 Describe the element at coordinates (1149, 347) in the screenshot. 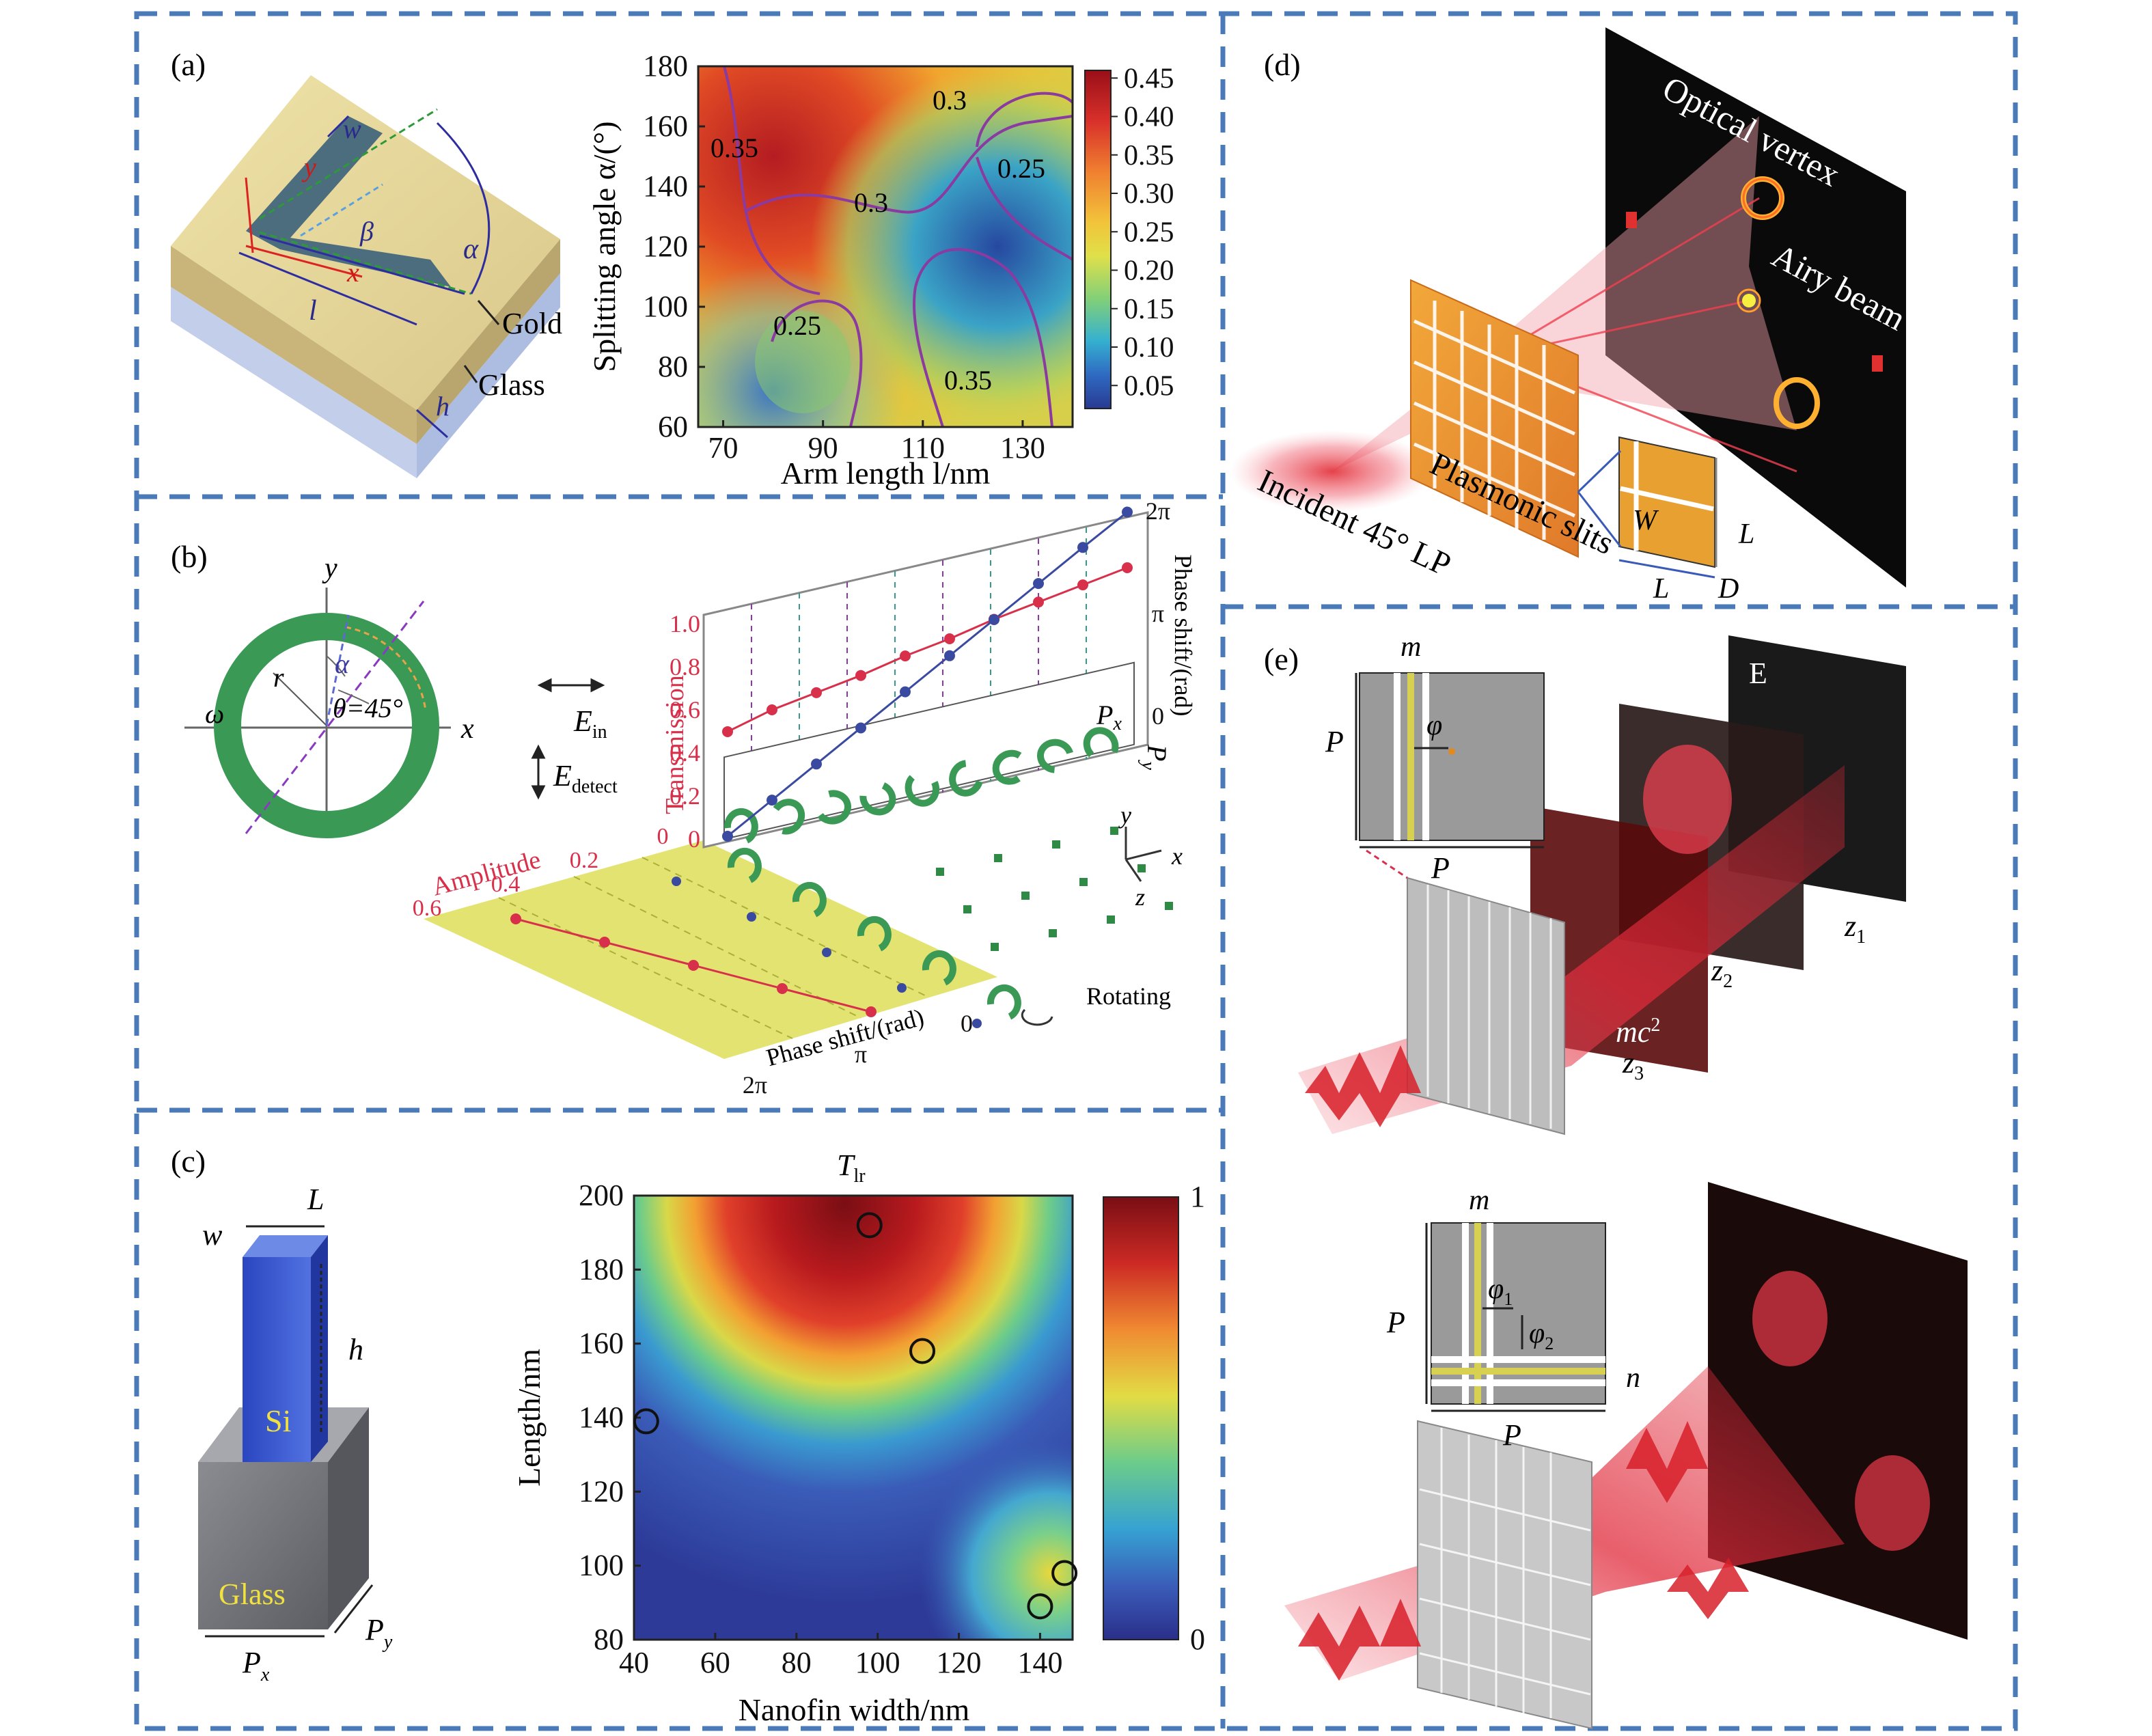

I see `colorbar-tick-label: 0.10` at that location.